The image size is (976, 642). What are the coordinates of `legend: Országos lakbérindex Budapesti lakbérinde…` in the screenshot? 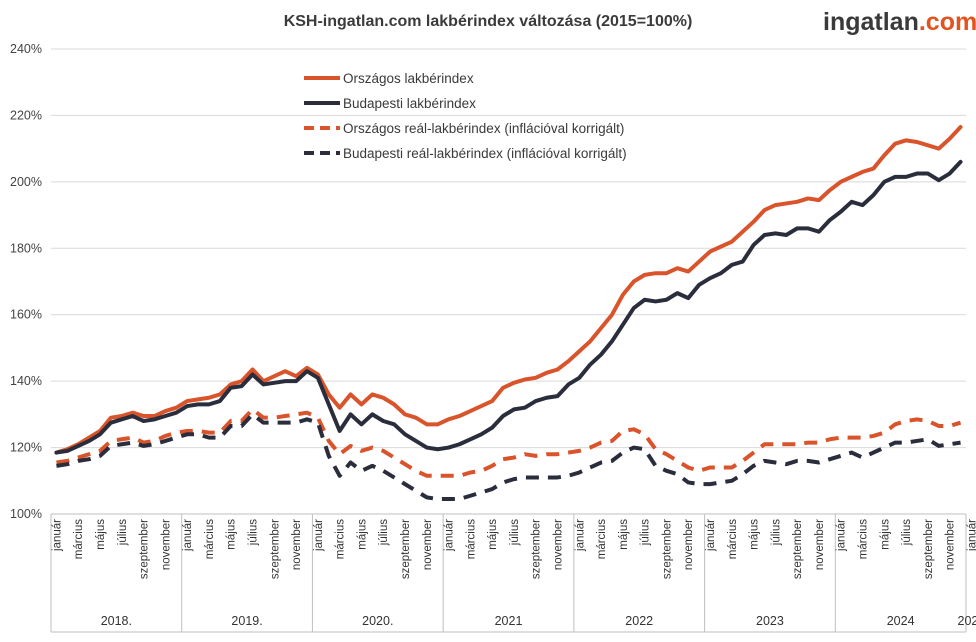 It's located at (465, 116).